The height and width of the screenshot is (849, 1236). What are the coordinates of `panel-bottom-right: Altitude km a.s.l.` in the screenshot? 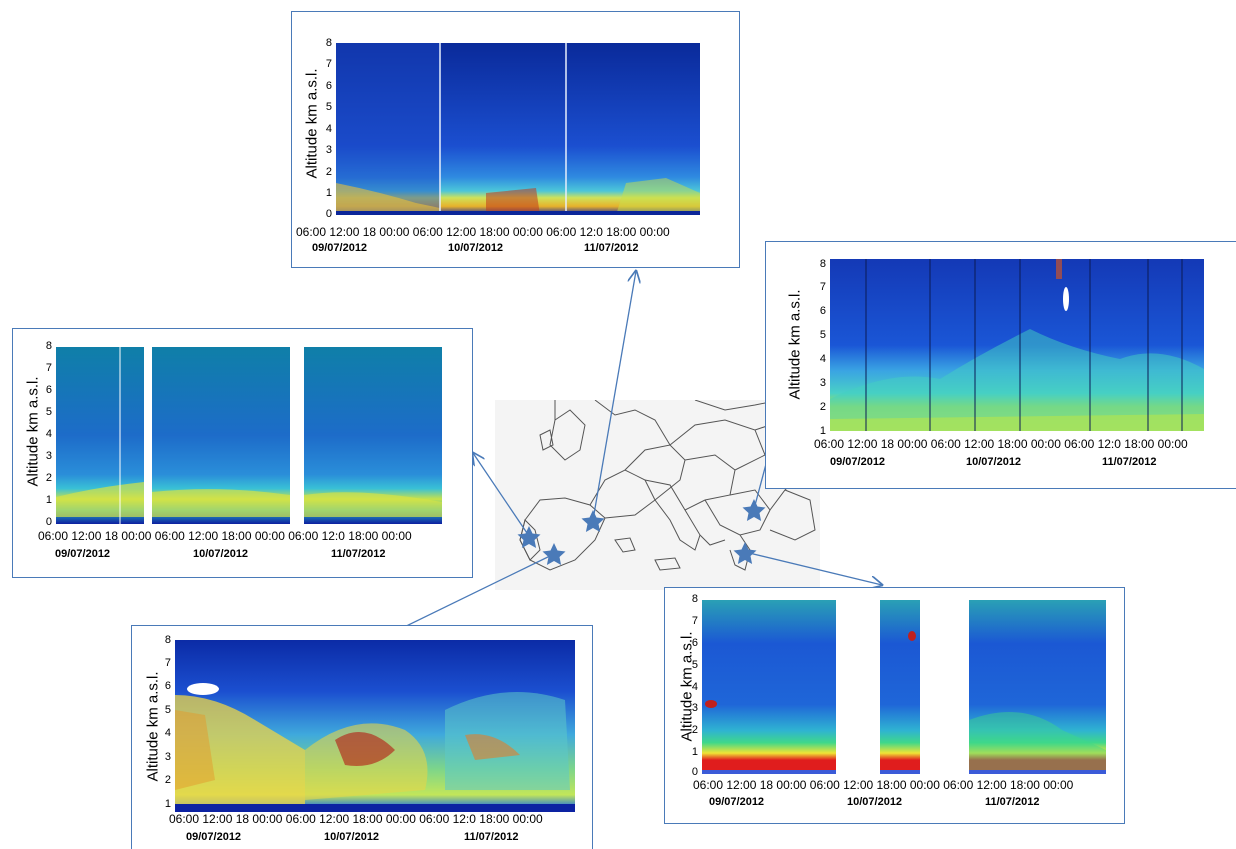 It's located at (894, 705).